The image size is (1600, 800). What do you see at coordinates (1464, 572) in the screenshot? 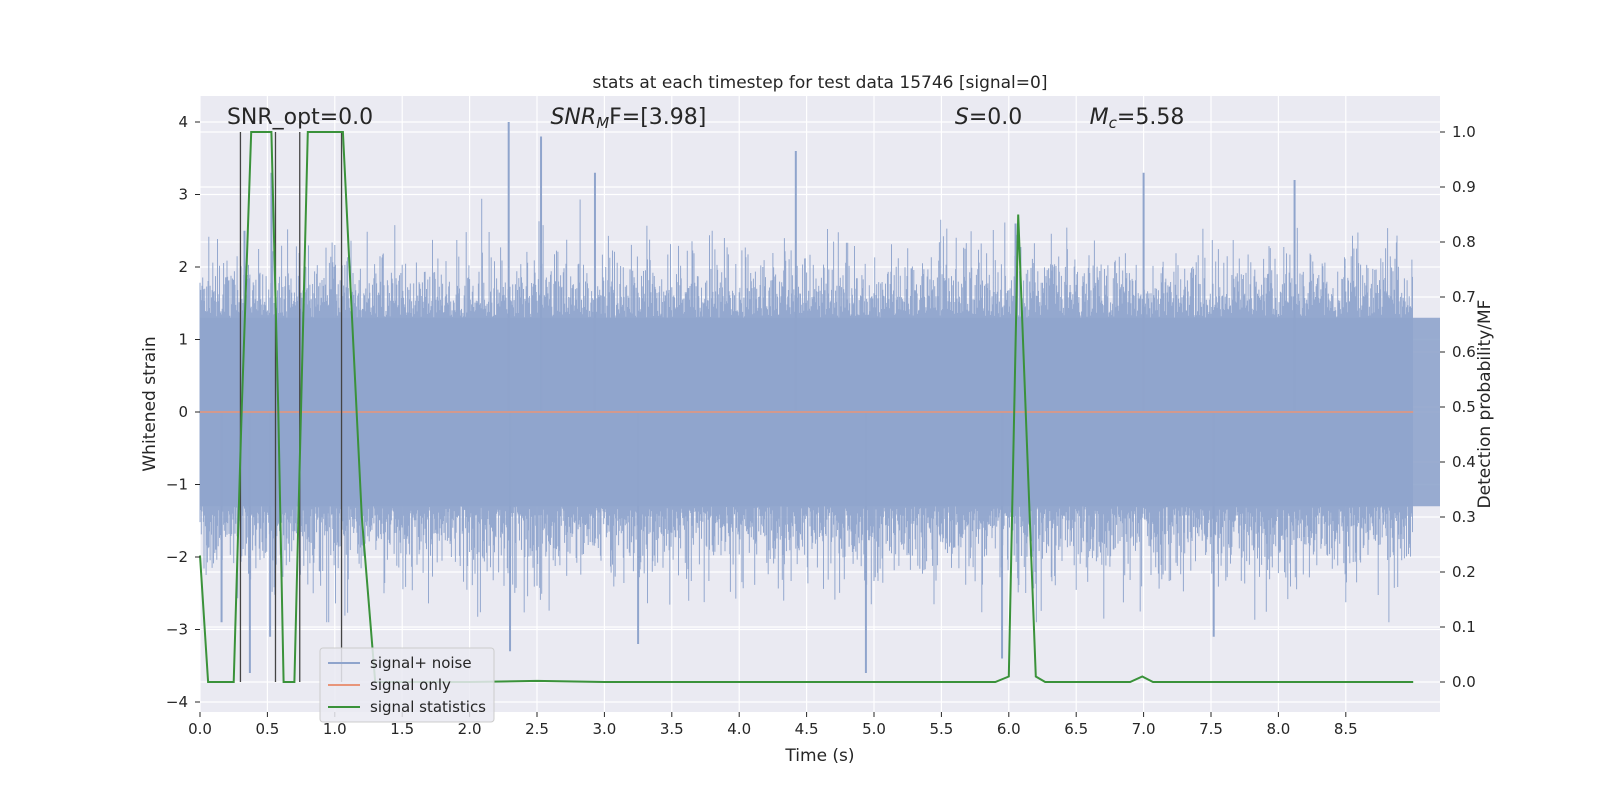
I see `y2-tick-label: 0.2` at bounding box center [1464, 572].